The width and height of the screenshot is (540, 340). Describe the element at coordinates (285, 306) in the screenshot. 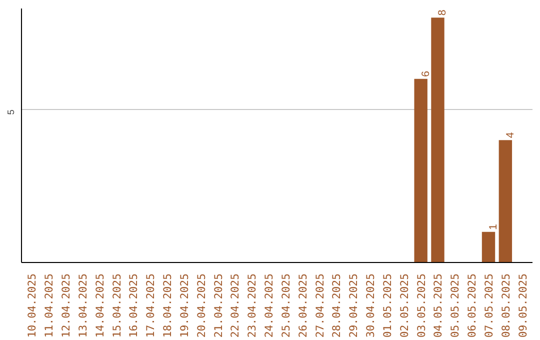

I see `x-tick-label: 25.04.2025` at that location.